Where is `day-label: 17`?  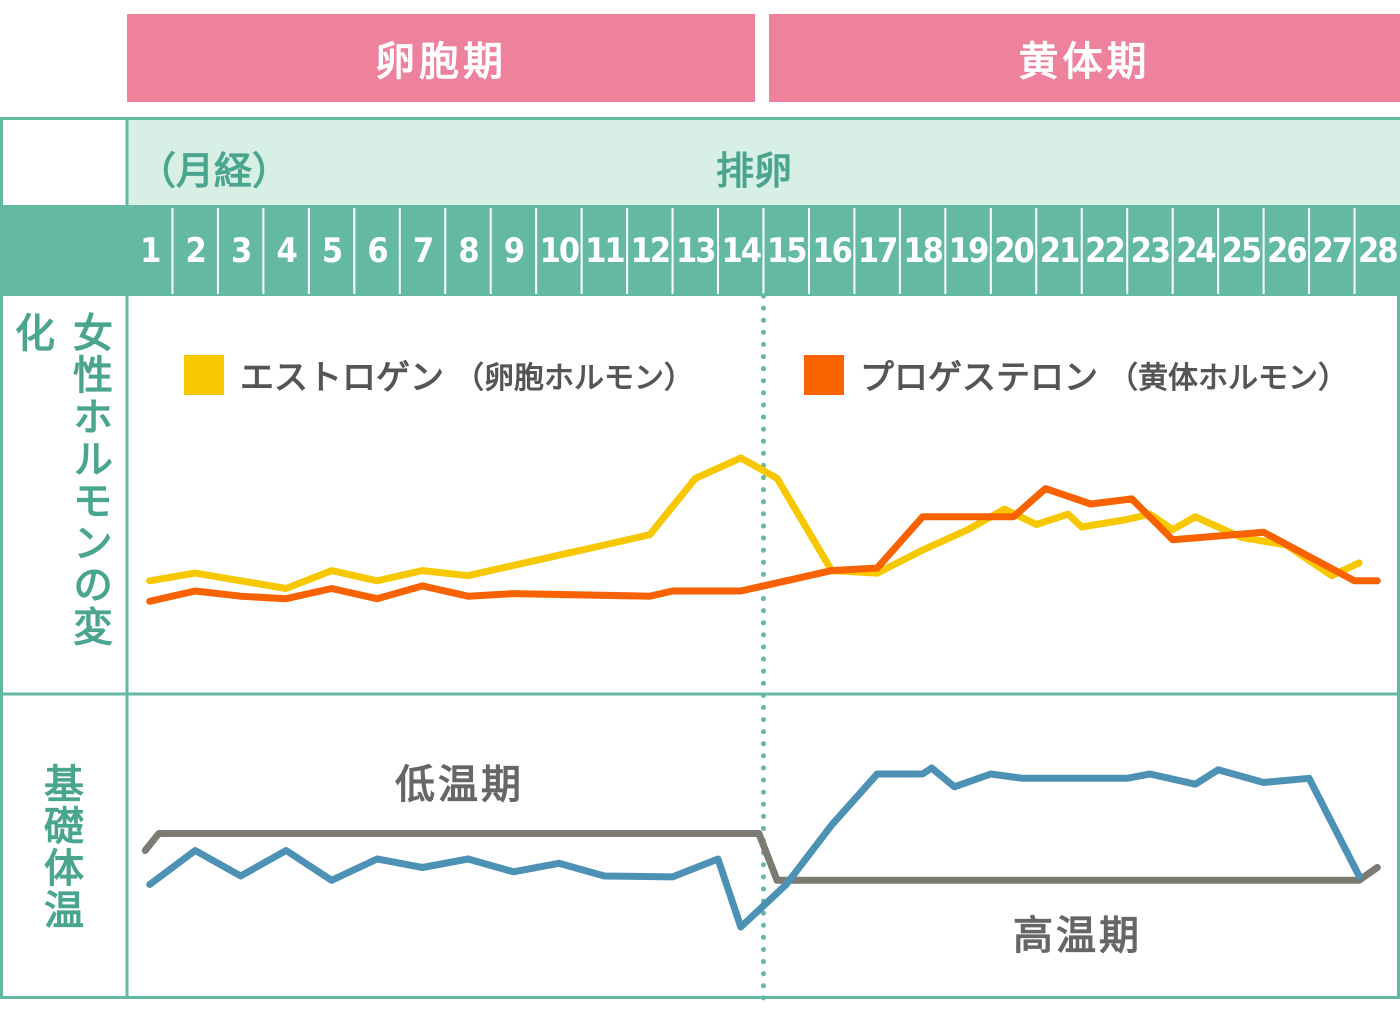 day-label: 17 is located at coordinates (878, 251).